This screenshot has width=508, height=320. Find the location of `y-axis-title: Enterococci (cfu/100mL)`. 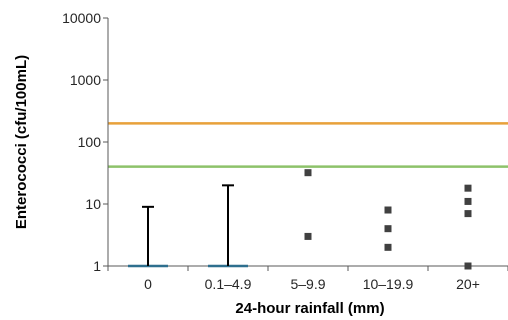

y-axis-title: Enterococci (cfu/100mL) is located at coordinates (21, 142).